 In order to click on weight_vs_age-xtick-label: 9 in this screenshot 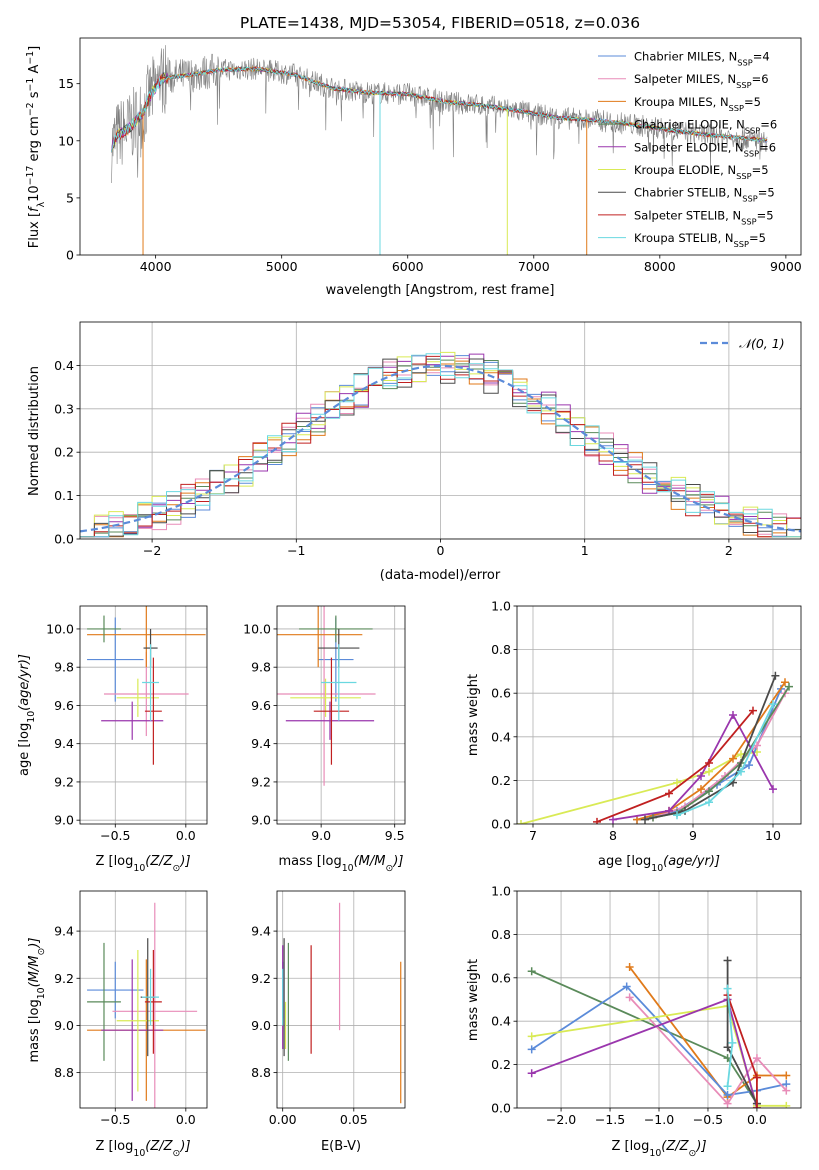, I will do `click(693, 835)`.